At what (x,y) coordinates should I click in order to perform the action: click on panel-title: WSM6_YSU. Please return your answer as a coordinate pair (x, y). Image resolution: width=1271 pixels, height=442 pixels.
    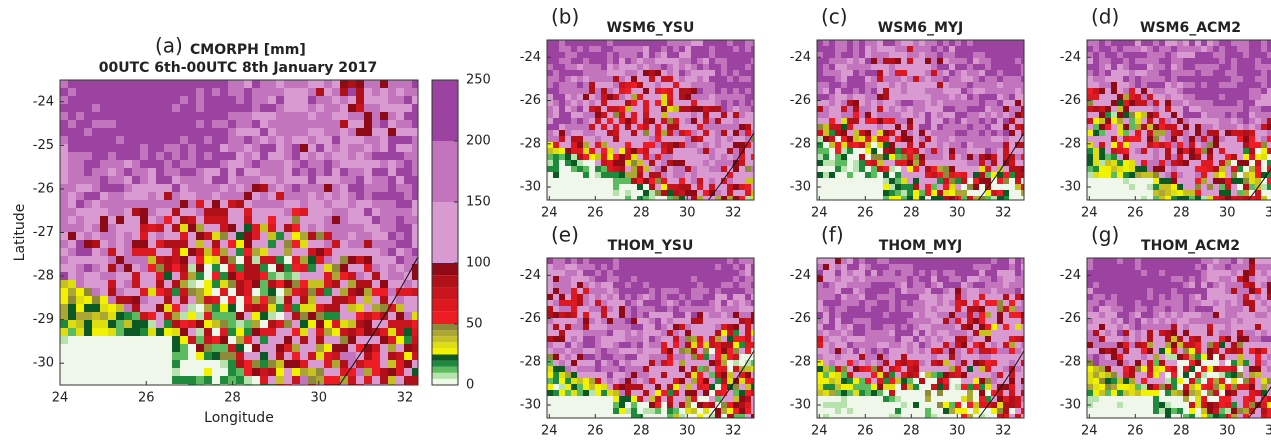
    Looking at the image, I should click on (651, 28).